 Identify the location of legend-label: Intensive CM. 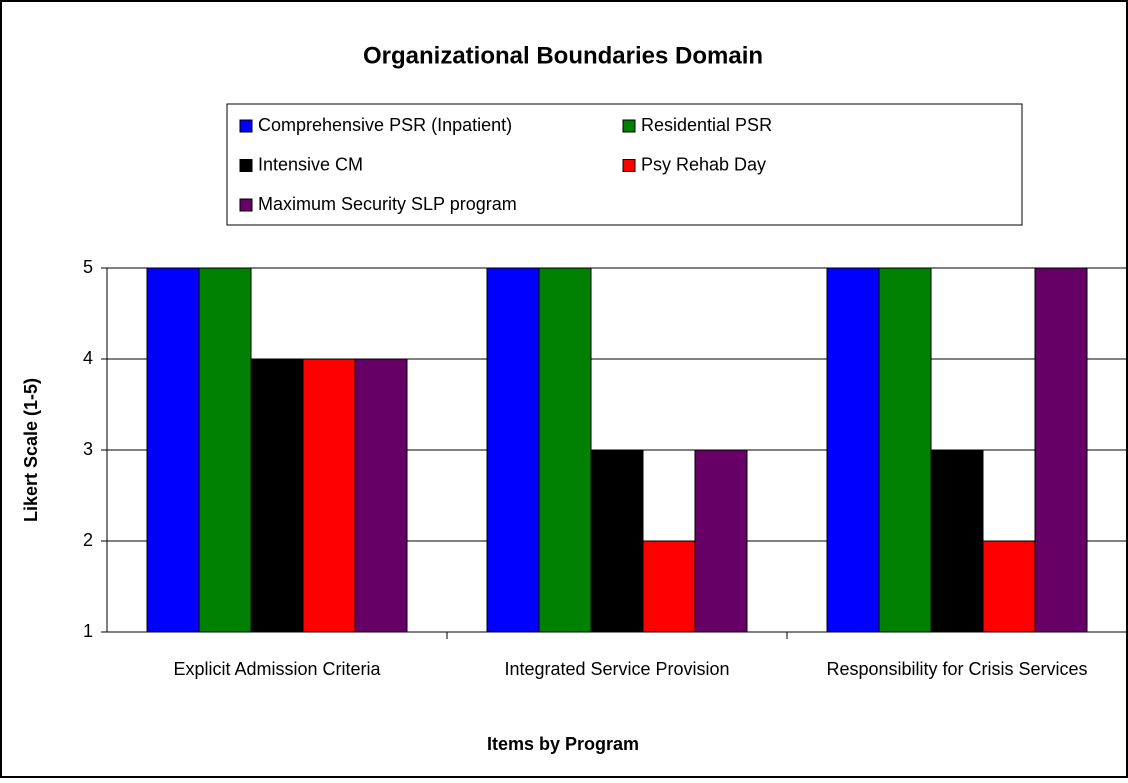
(310, 164).